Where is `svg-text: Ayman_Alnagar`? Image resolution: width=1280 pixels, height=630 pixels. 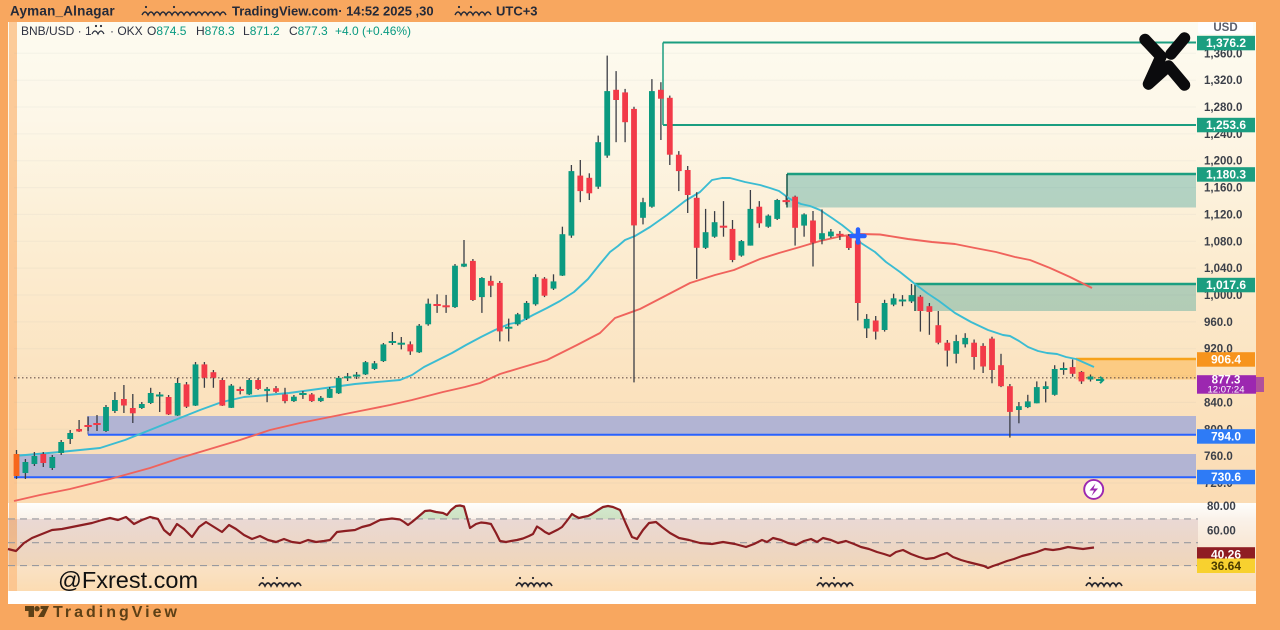 svg-text: Ayman_Alnagar is located at coordinates (62, 11).